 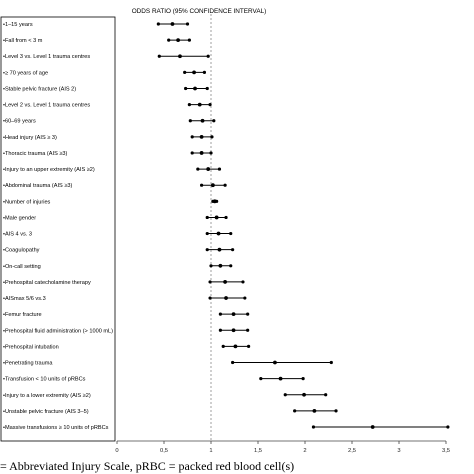 What do you see at coordinates (35, 154) in the screenshot?
I see `row-label: •Thoracic trauma (AIS ≥3)` at bounding box center [35, 154].